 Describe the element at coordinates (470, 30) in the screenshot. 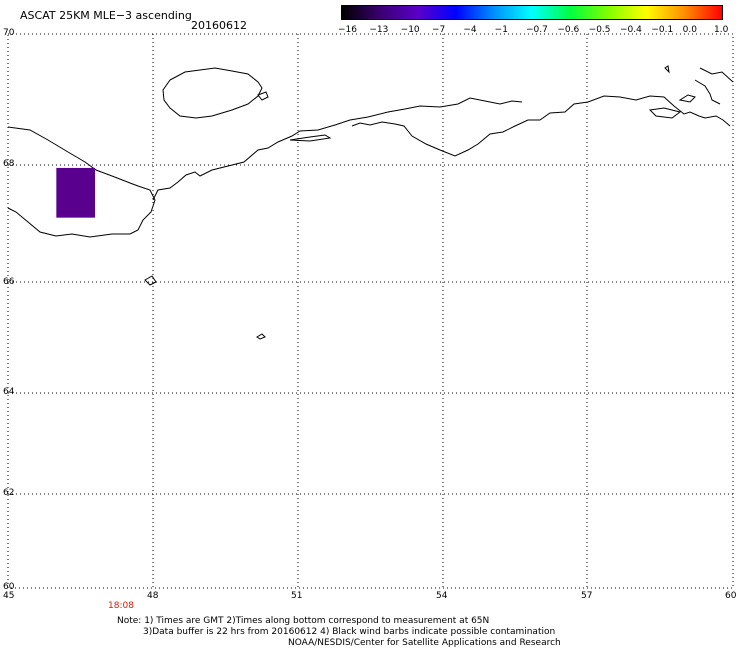

I see `colorbar-tick-label: −4` at that location.